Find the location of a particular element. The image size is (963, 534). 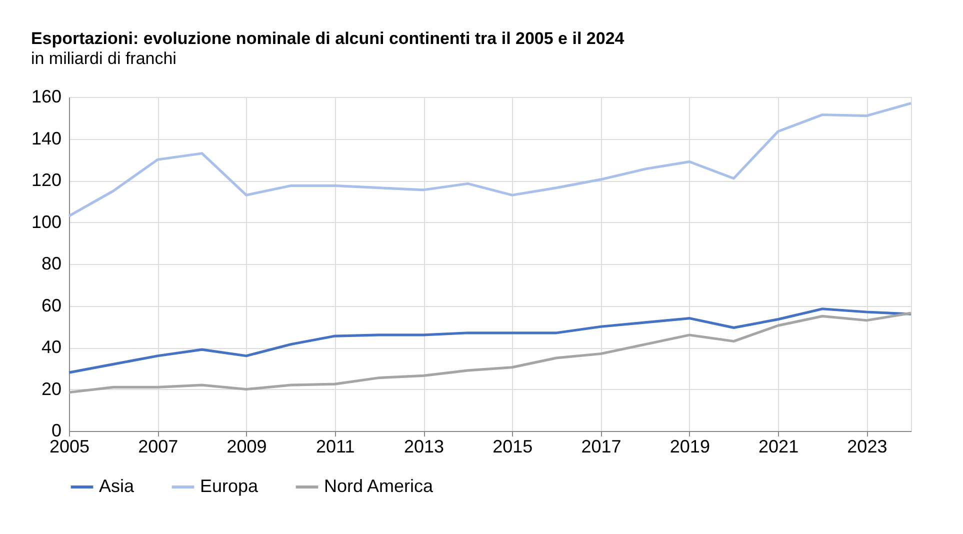

y-tick-label: 160 is located at coordinates (46, 96).